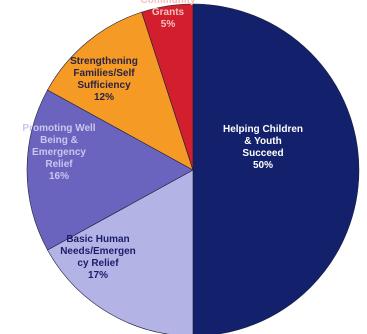  I want to click on slice-label-2-line-2: Emergency, so click(59, 152).